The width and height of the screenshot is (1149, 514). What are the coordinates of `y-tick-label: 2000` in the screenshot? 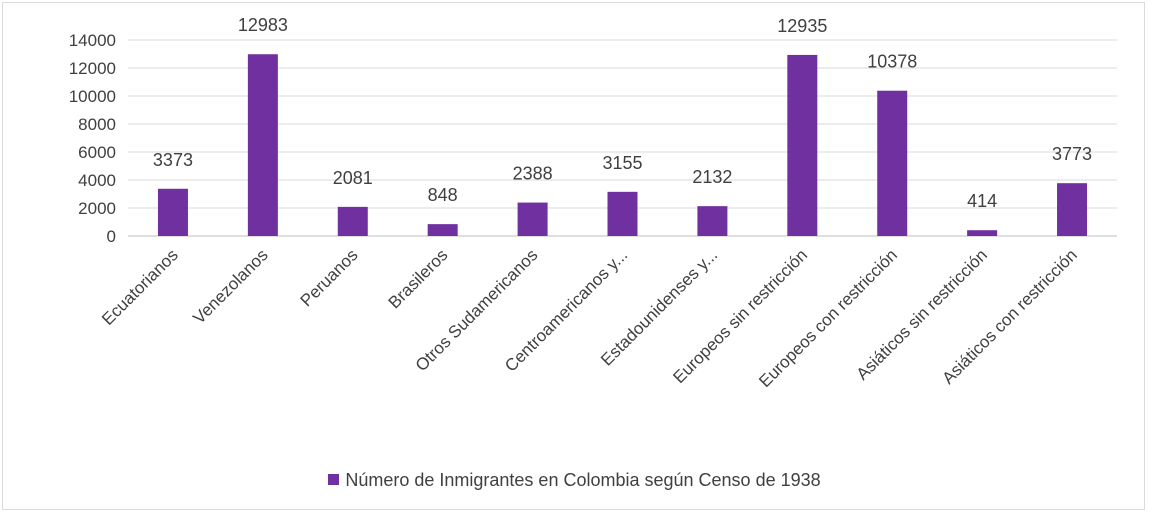 It's located at (97, 208).